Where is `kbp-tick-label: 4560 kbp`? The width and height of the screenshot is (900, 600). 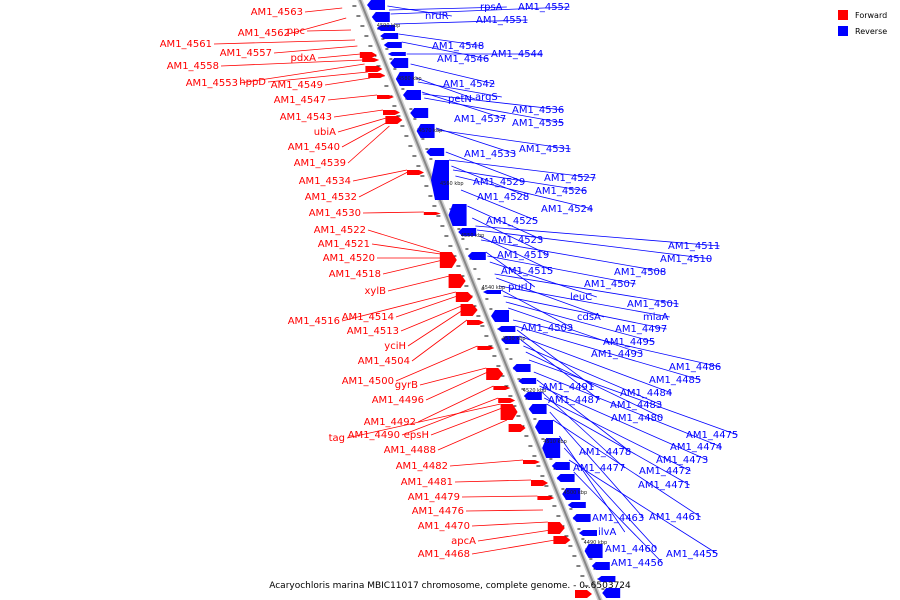
kbp-tick-label: 4560 kbp is located at coordinates (452, 184).